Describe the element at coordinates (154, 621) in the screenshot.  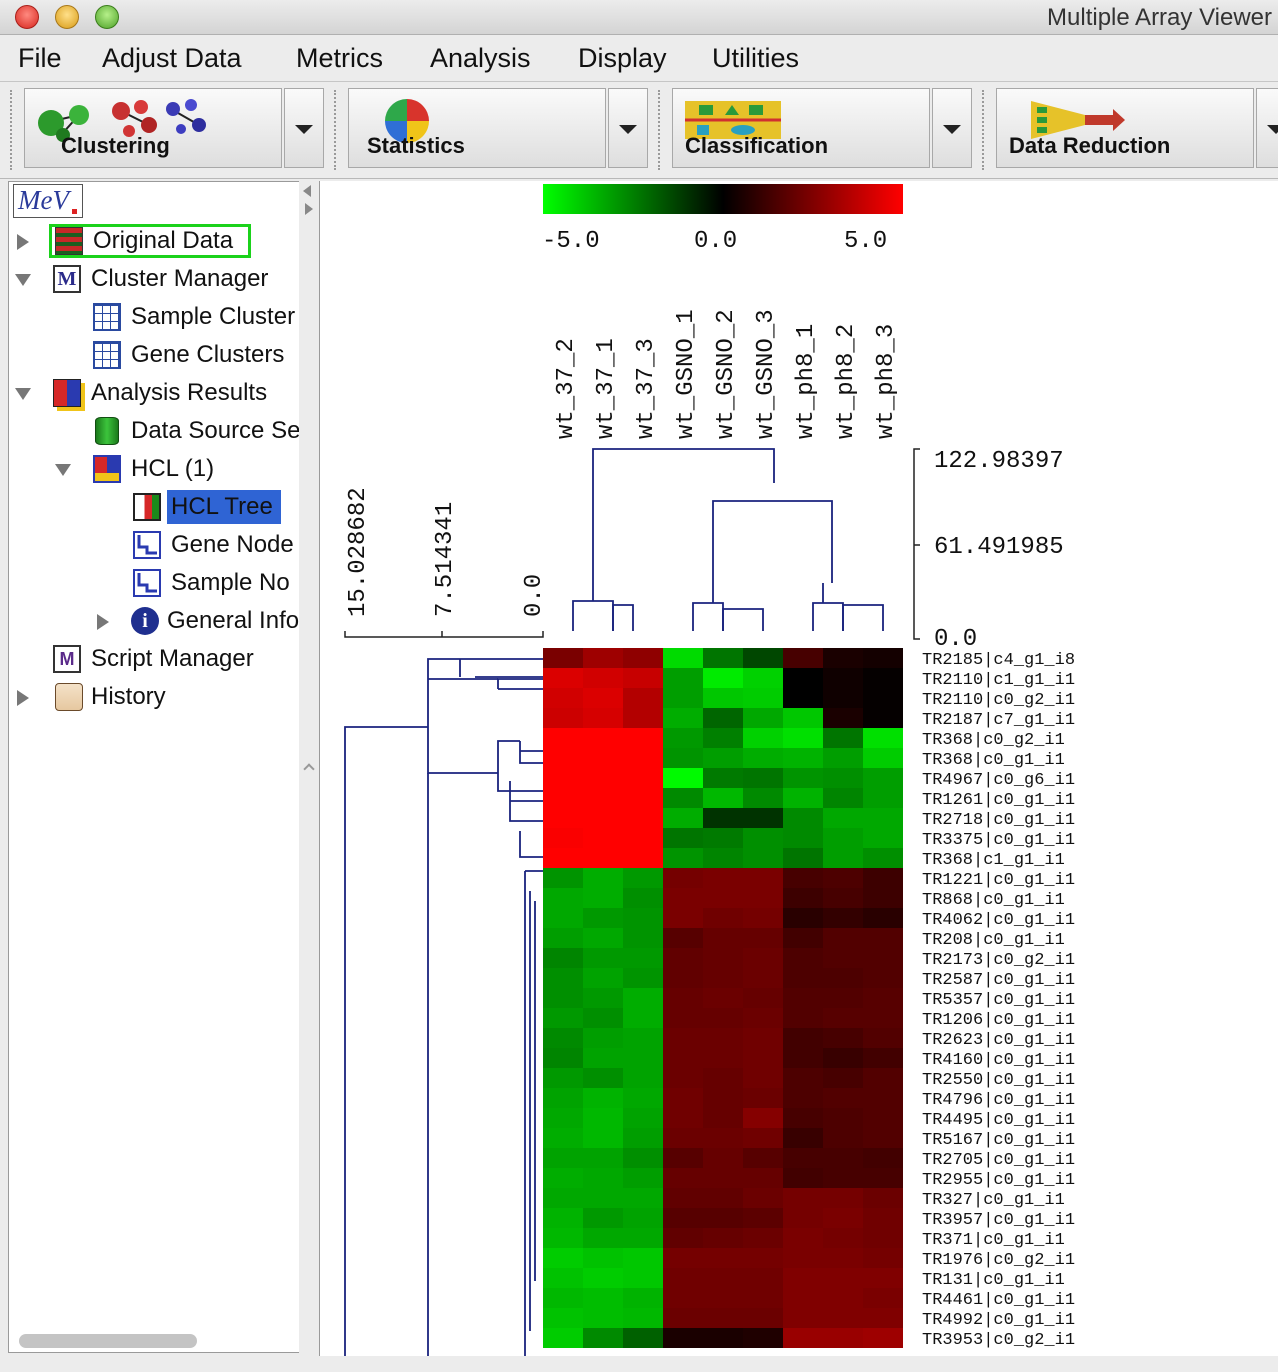
I see `tree-item-general-info: i General Info` at that location.